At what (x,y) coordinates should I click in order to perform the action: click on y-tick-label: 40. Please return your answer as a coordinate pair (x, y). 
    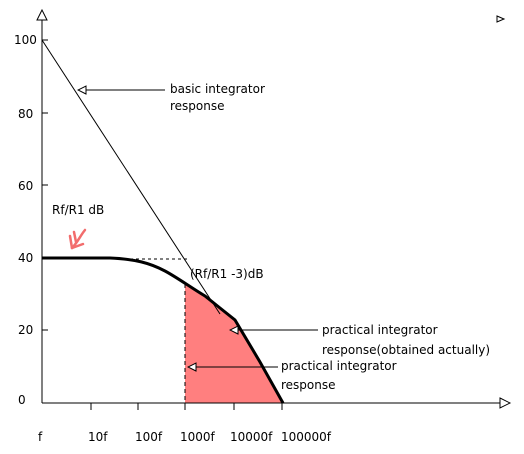
    Looking at the image, I should click on (25, 258).